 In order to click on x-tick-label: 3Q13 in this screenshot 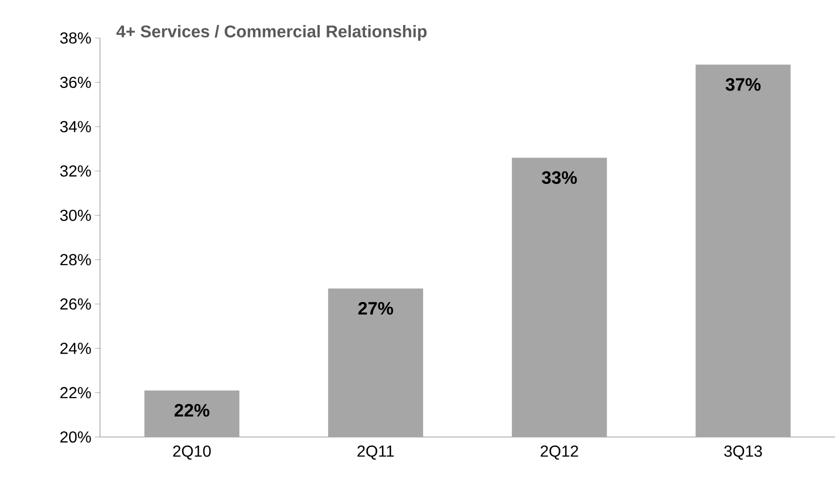, I will do `click(743, 453)`.